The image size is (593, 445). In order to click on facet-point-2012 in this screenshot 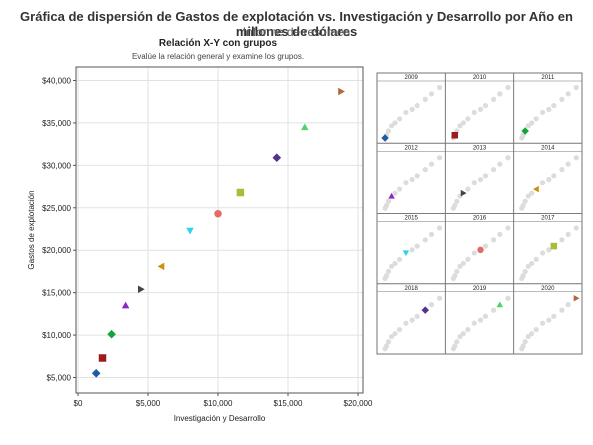, I will do `click(391, 195)`.